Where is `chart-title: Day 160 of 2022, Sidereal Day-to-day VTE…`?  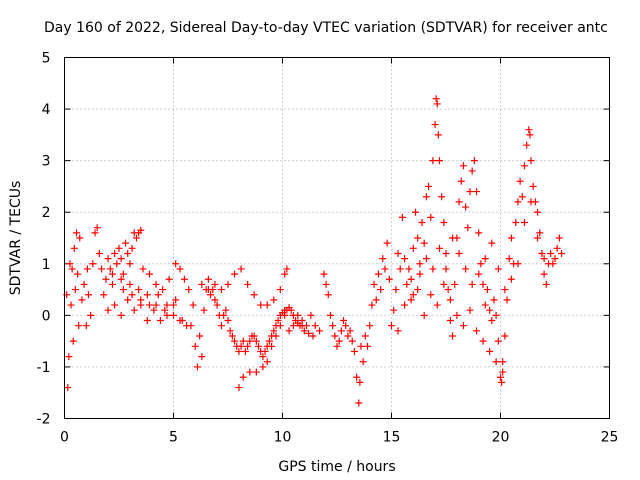
chart-title: Day 160 of 2022, Sidereal Day-to-day VTE… is located at coordinates (326, 28).